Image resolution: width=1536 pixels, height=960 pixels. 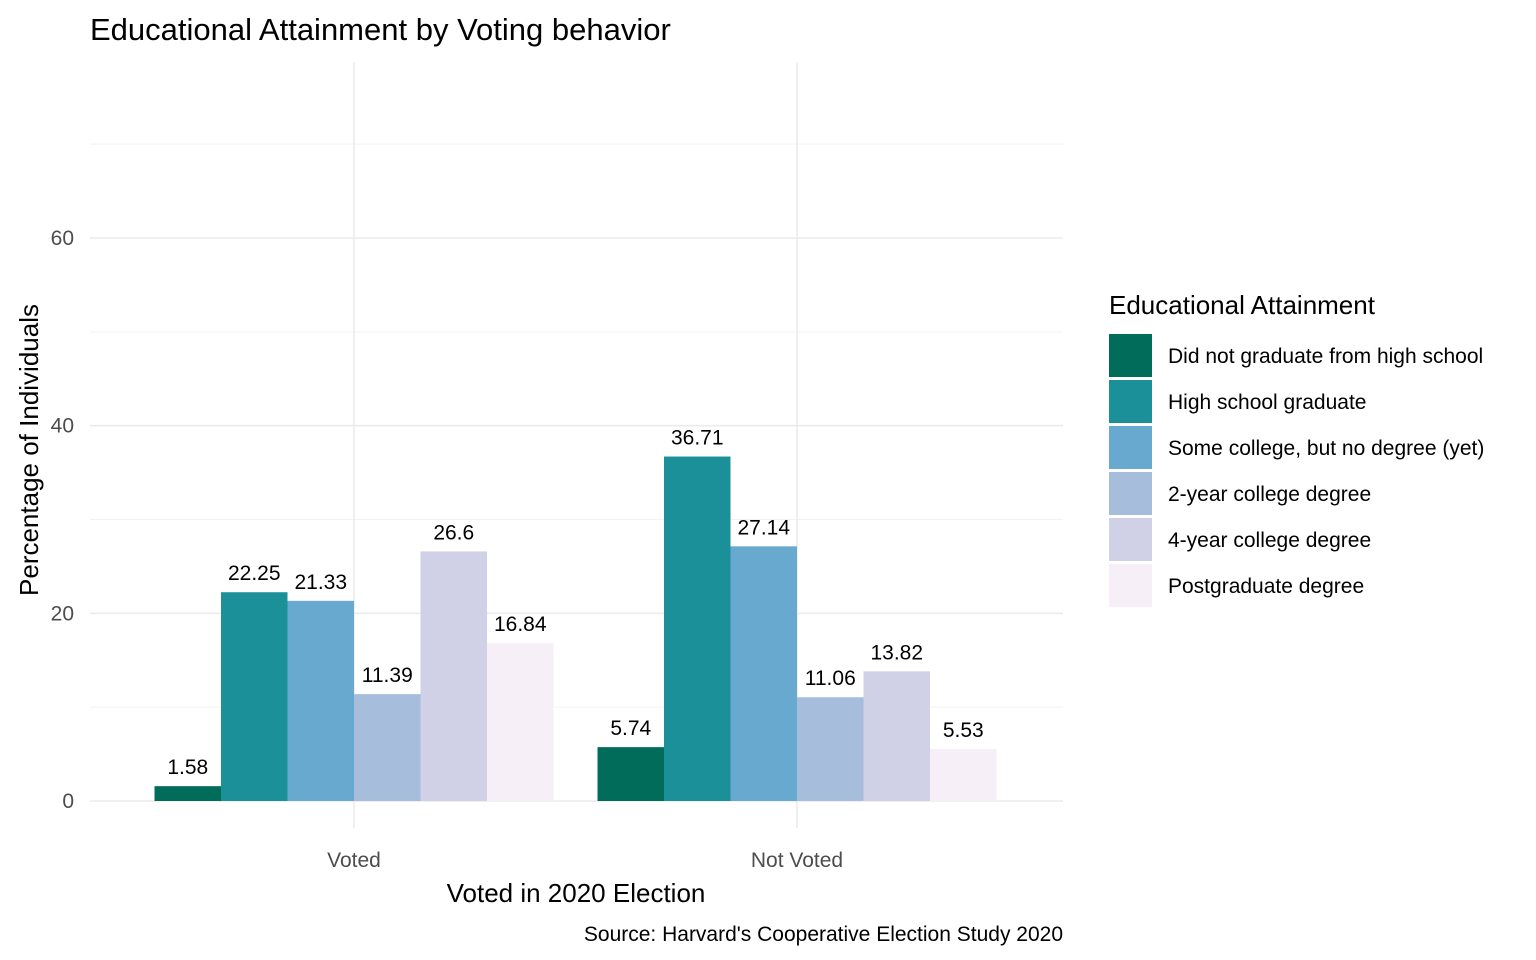 What do you see at coordinates (585, 860) in the screenshot?
I see `x-axis-ticks: Voted Not Voted` at bounding box center [585, 860].